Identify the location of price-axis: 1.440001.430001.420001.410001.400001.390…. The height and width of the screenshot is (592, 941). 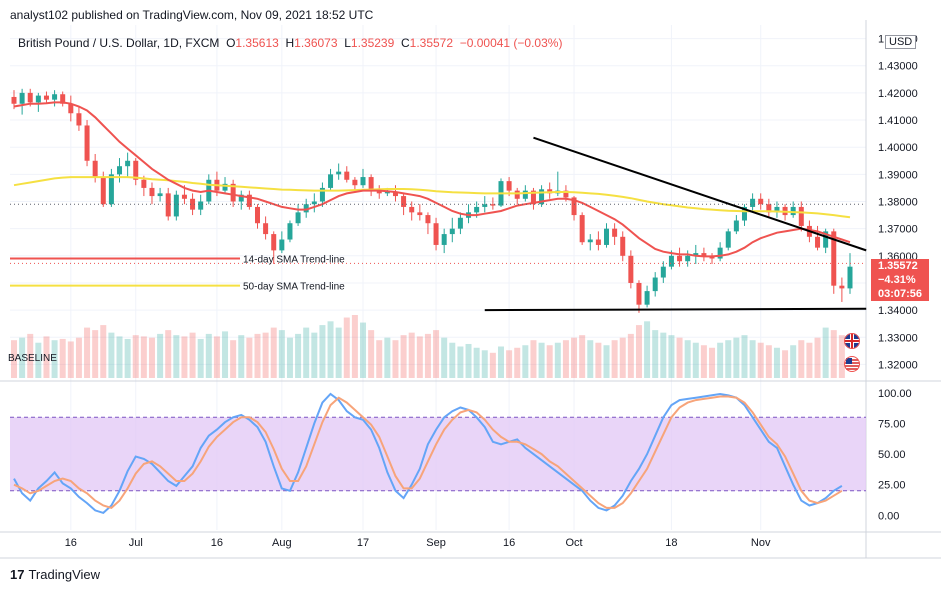
(898, 203).